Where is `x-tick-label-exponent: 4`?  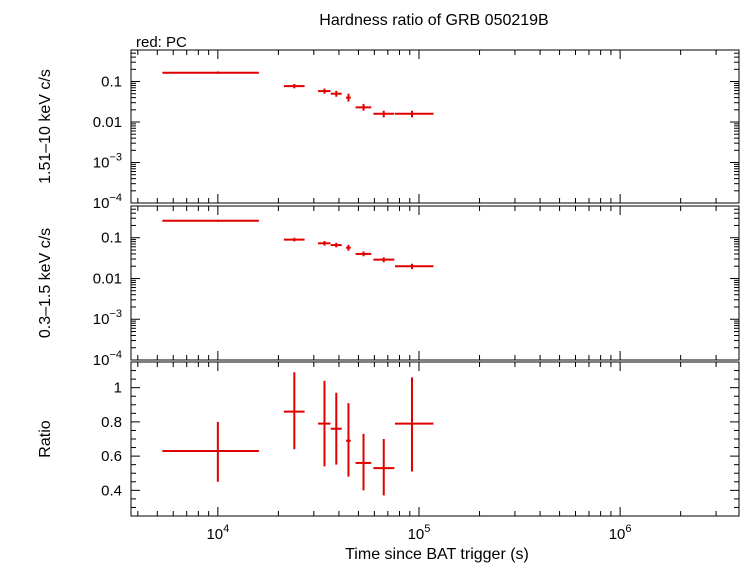
x-tick-label-exponent: 4 is located at coordinates (226, 529).